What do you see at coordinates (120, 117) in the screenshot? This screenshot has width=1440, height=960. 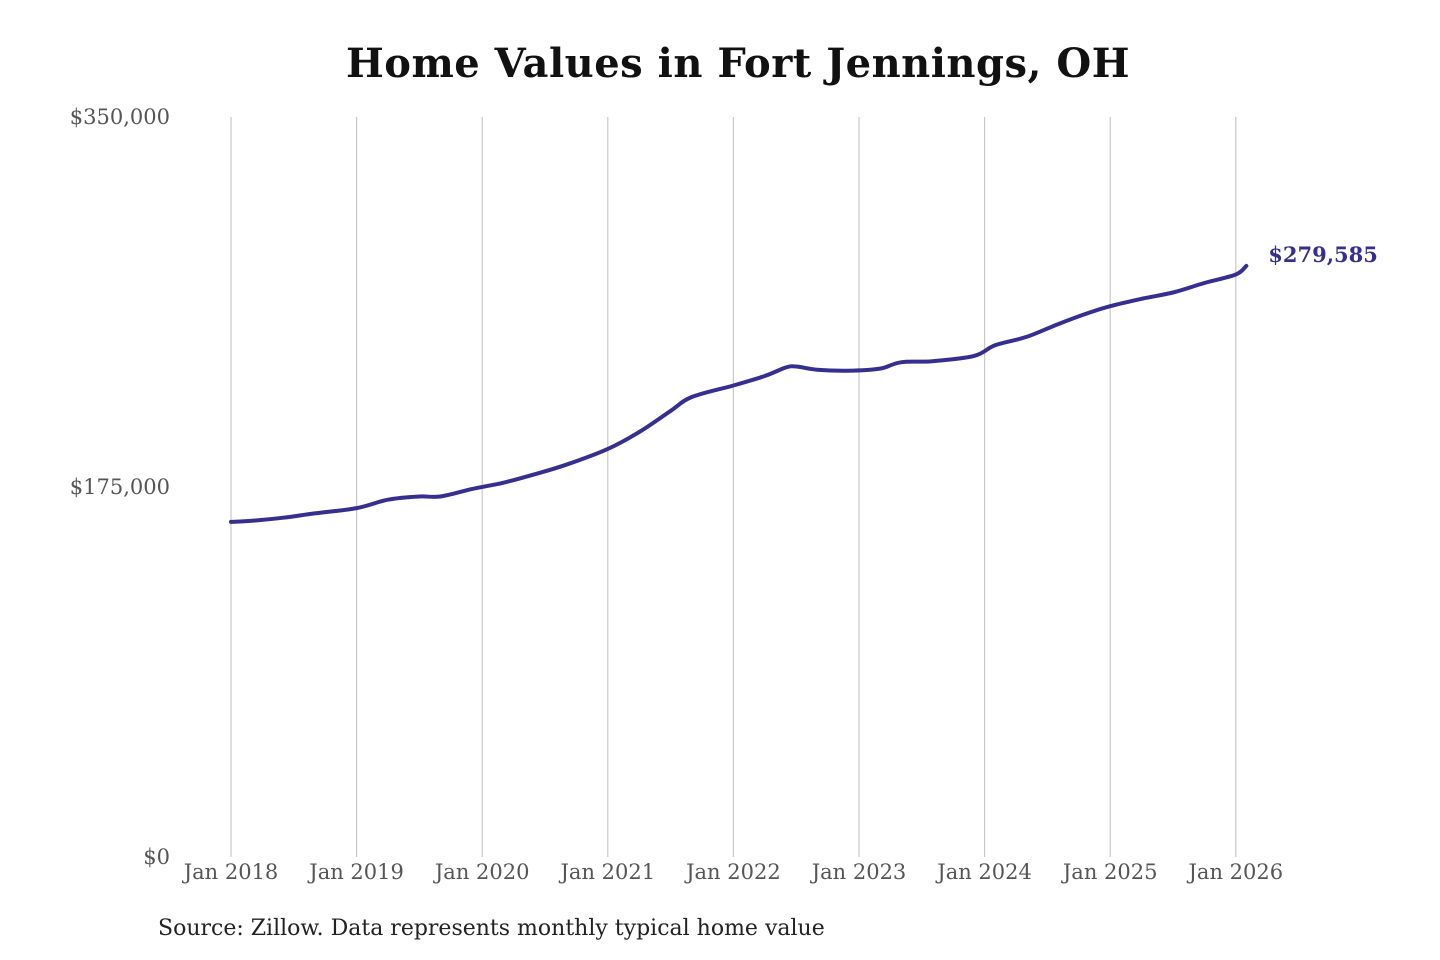 I see `y-tick-label: $350,000` at bounding box center [120, 117].